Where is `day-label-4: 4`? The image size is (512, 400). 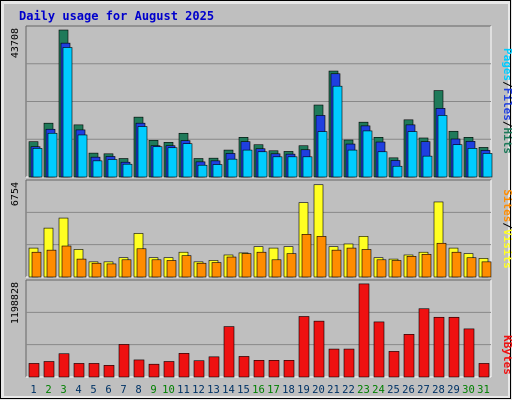 day-label-4: 4 is located at coordinates (78, 390).